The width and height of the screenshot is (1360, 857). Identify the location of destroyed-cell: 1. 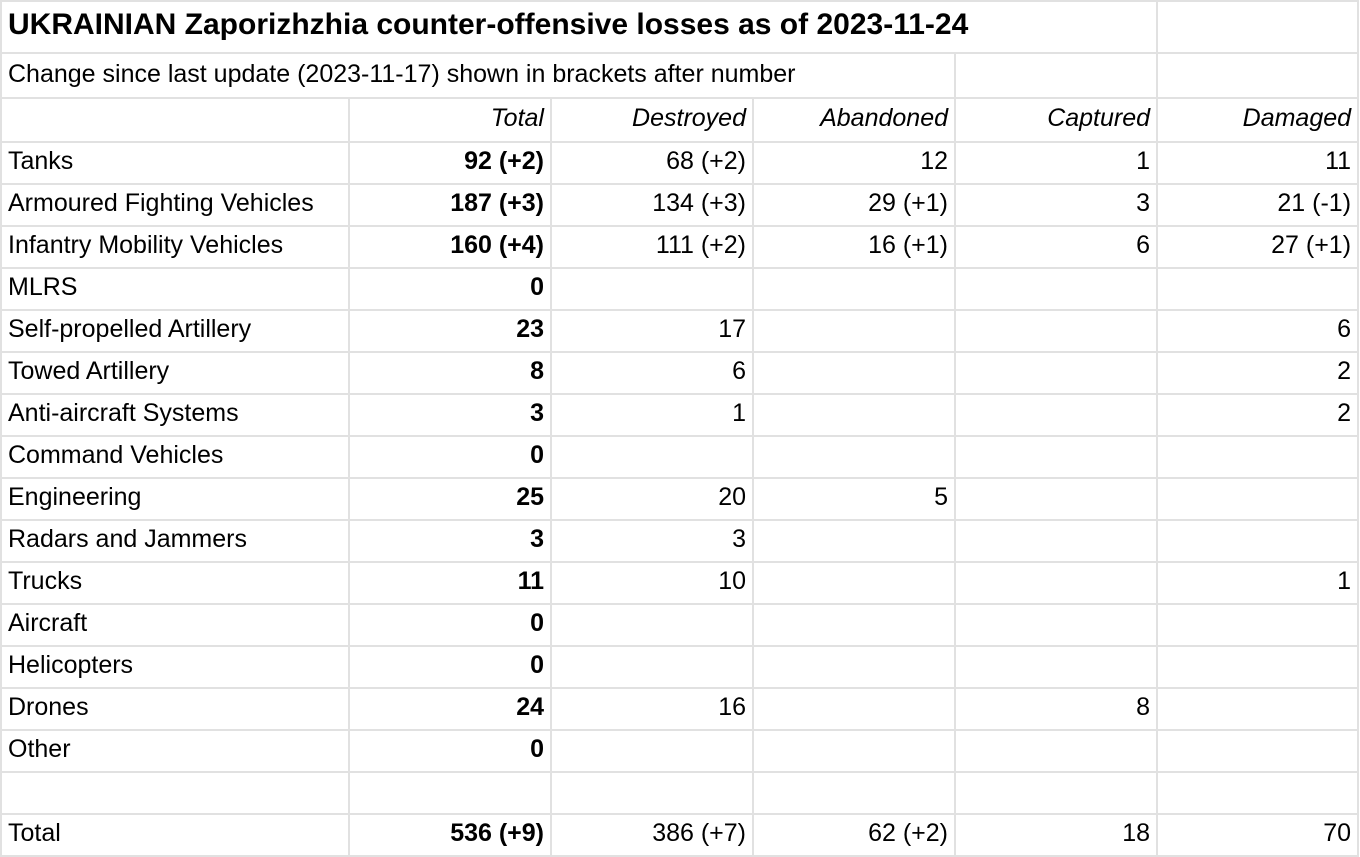
(652, 415).